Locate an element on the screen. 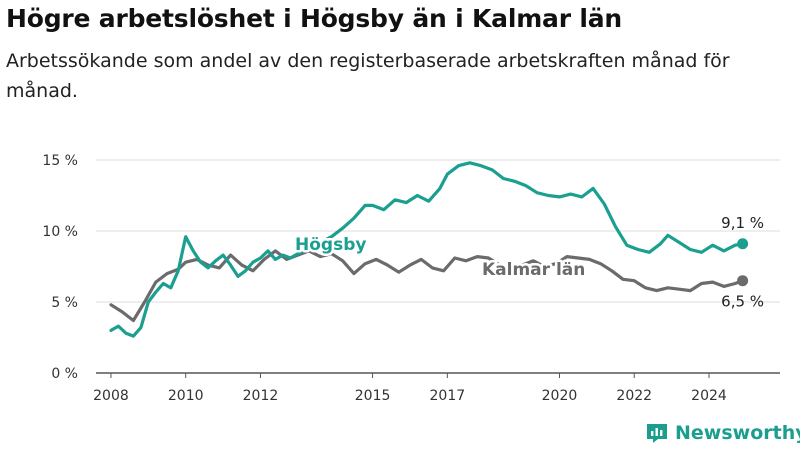 This screenshot has height=450, width=800. newsworthy-logo: Newsworthy is located at coordinates (722, 433).